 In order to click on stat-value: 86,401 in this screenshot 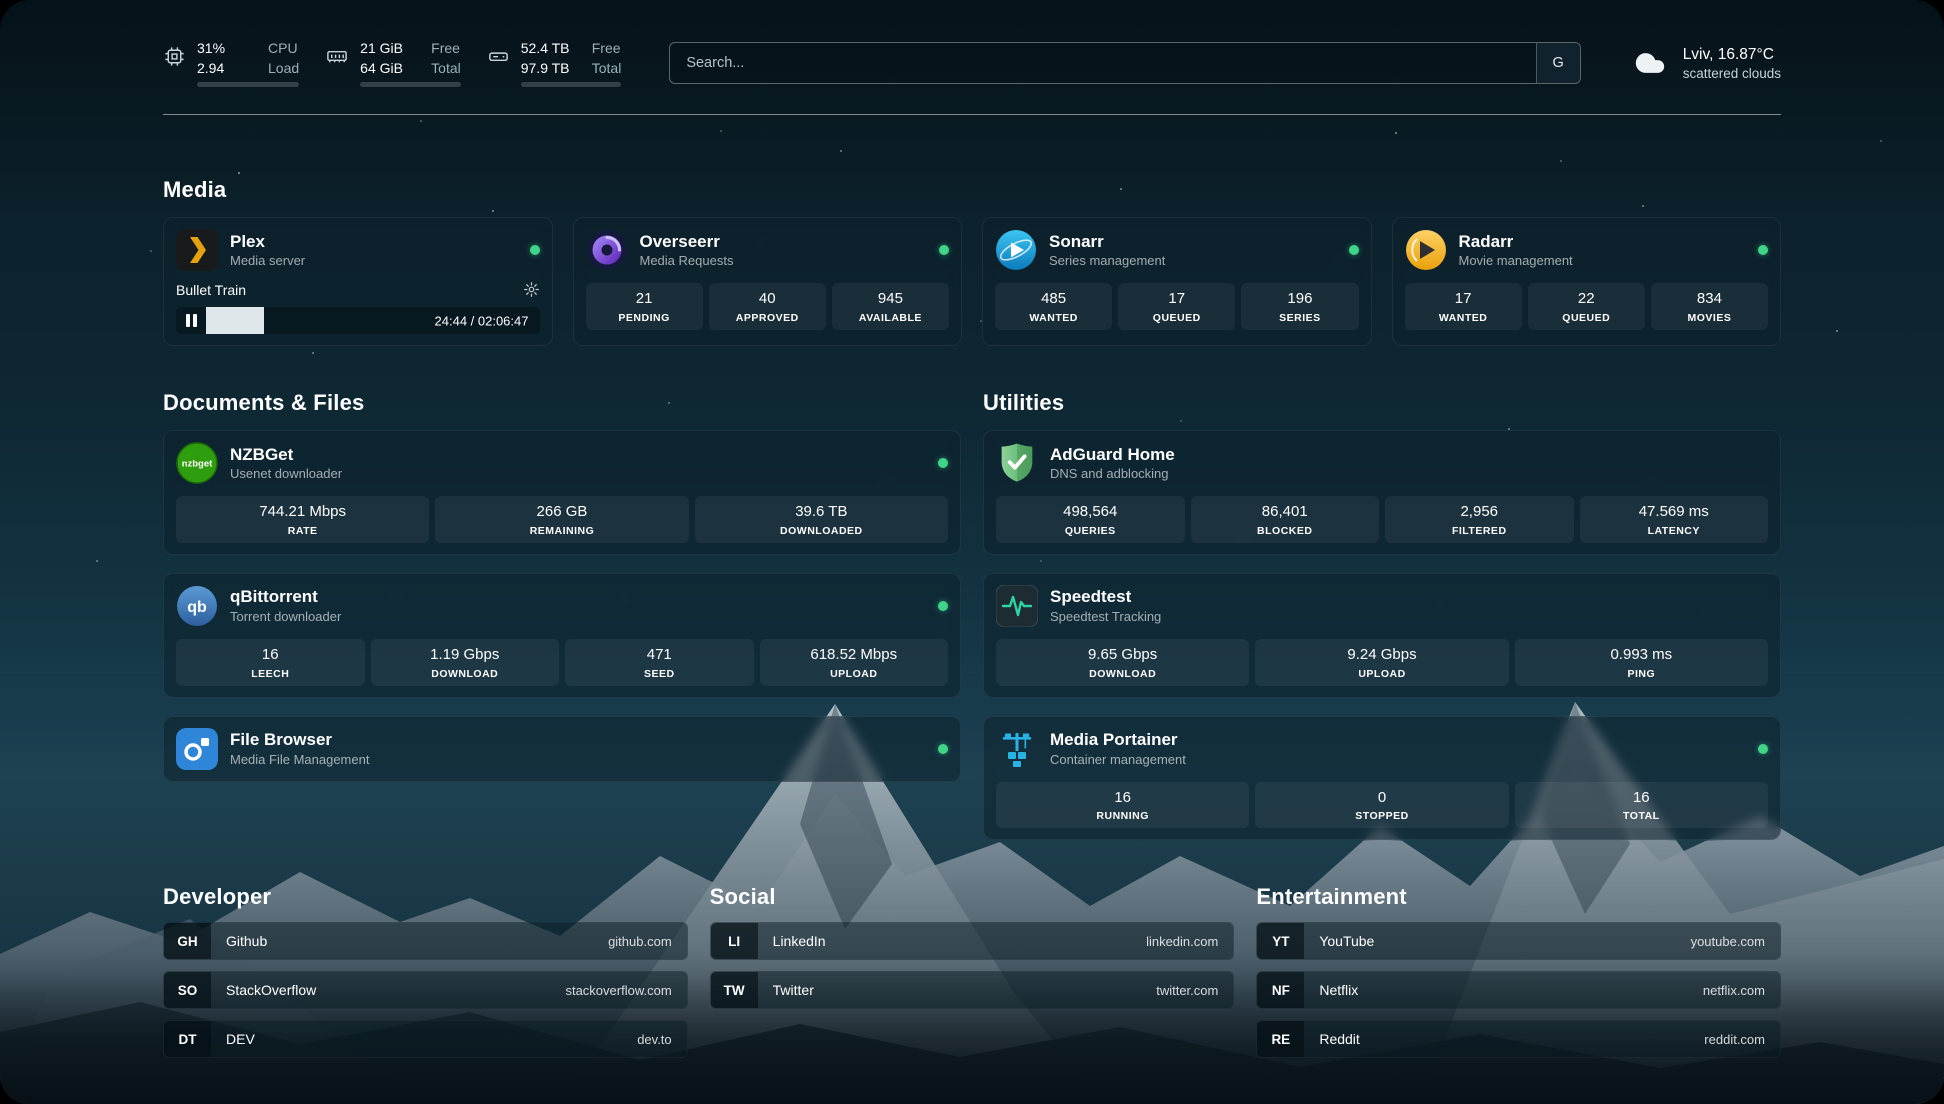, I will do `click(1284, 511)`.